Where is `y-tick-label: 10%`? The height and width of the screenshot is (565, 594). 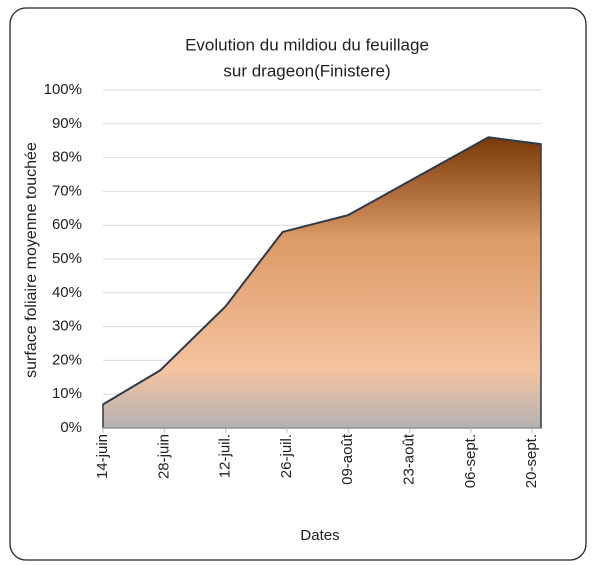
y-tick-label: 10% is located at coordinates (67, 393).